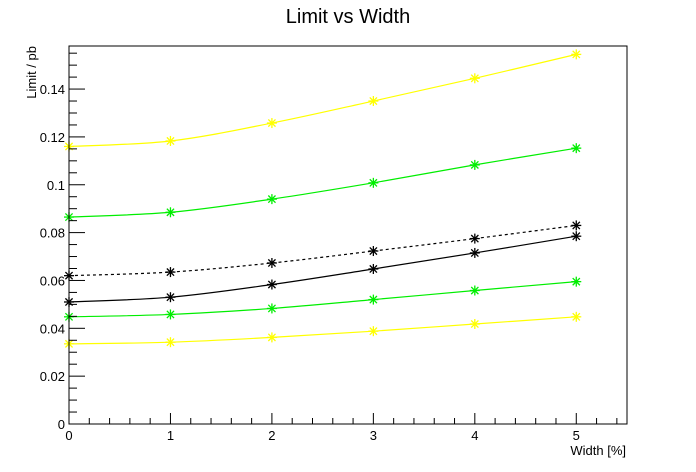 This screenshot has height=472, width=696. Describe the element at coordinates (52, 328) in the screenshot. I see `y-tick-label: 0.04` at that location.